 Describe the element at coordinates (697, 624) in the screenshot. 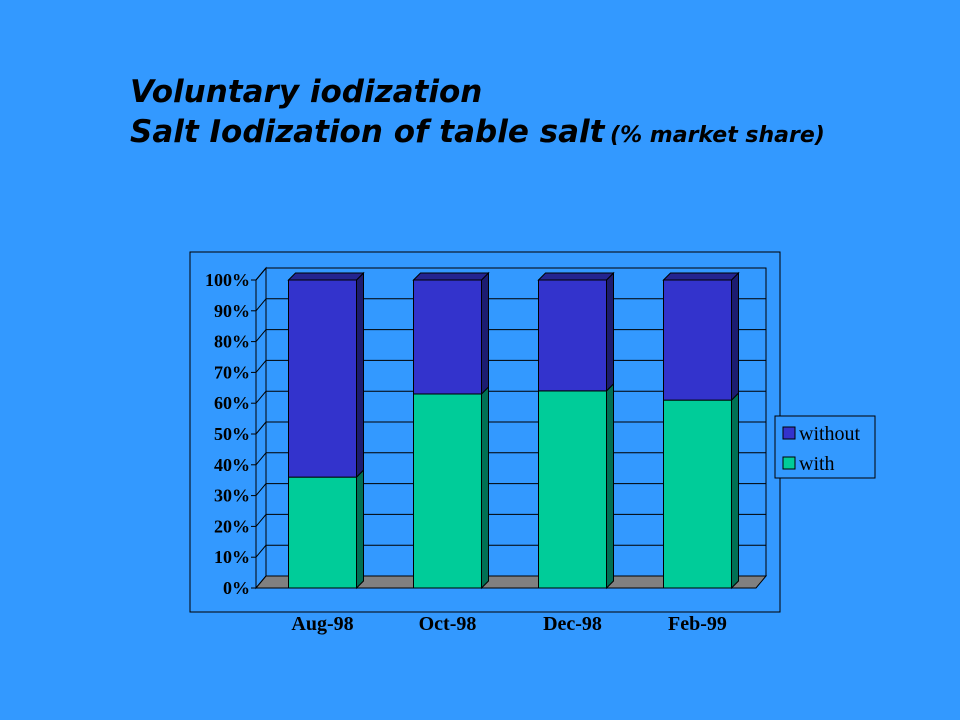

I see `x-tick-label: Feb-99` at that location.